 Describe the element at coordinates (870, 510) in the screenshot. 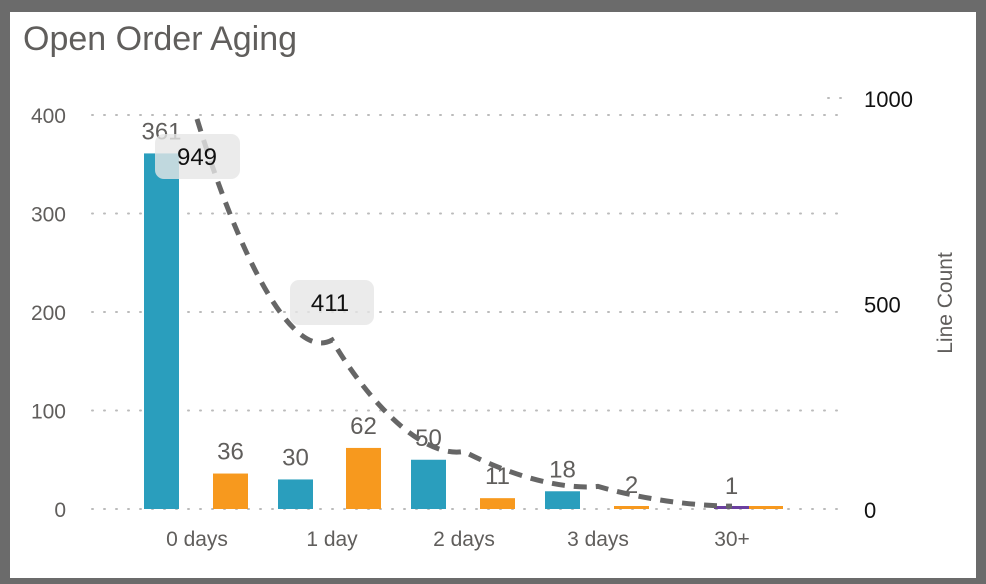

I see `y-right-tick: 0` at that location.